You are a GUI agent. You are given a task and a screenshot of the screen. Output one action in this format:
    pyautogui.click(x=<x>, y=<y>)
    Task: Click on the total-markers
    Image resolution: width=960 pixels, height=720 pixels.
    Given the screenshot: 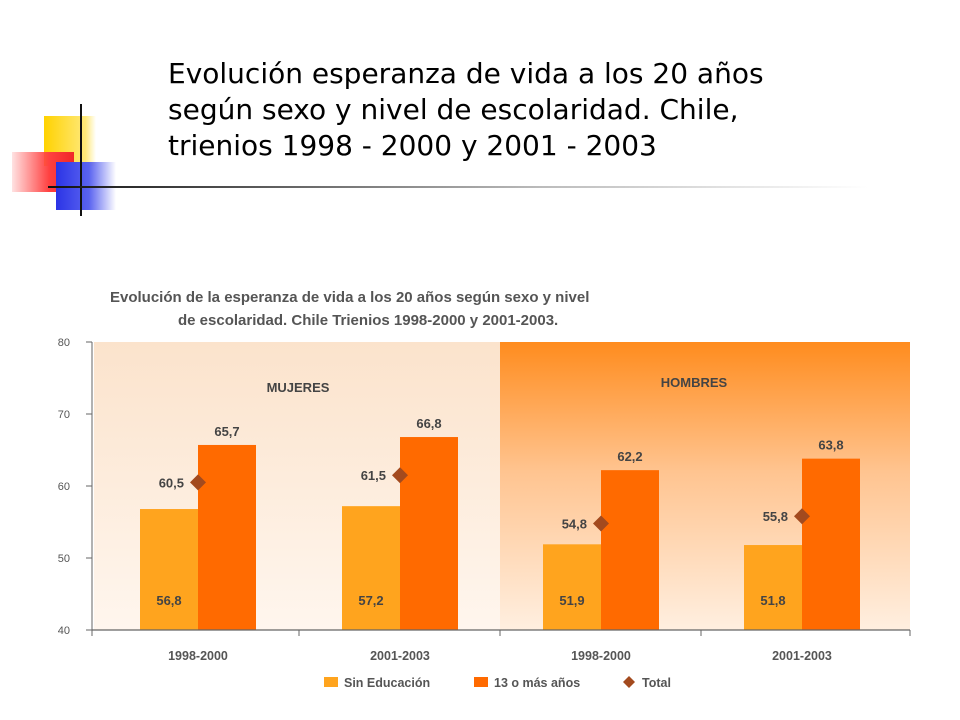 What is the action you would take?
    pyautogui.click(x=500, y=499)
    